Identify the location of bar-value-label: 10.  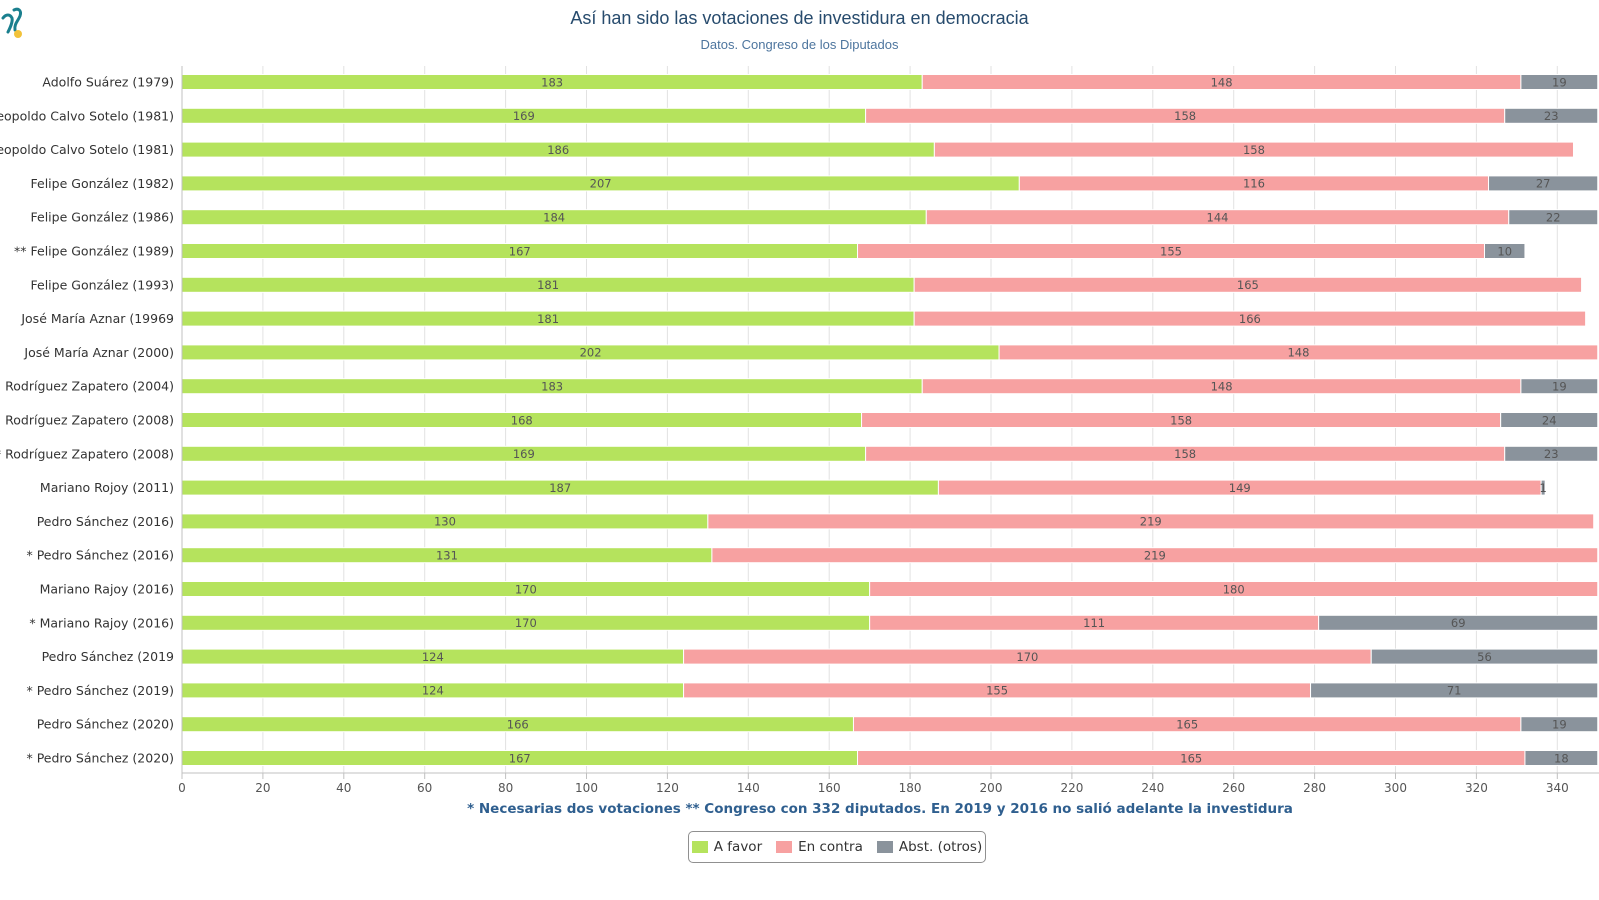
(1504, 251).